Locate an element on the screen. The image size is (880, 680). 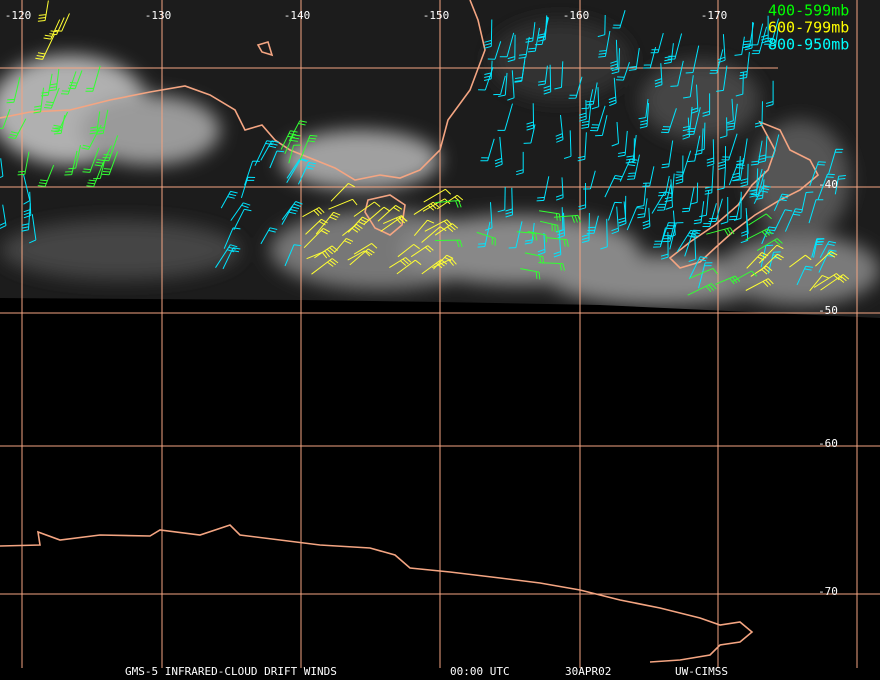
longitude-label: -170 is located at coordinates (714, 15).